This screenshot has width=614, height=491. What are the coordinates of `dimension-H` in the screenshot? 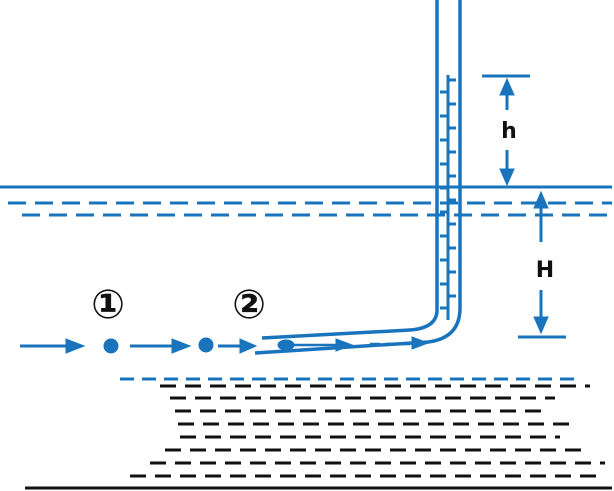 It's located at (542, 264).